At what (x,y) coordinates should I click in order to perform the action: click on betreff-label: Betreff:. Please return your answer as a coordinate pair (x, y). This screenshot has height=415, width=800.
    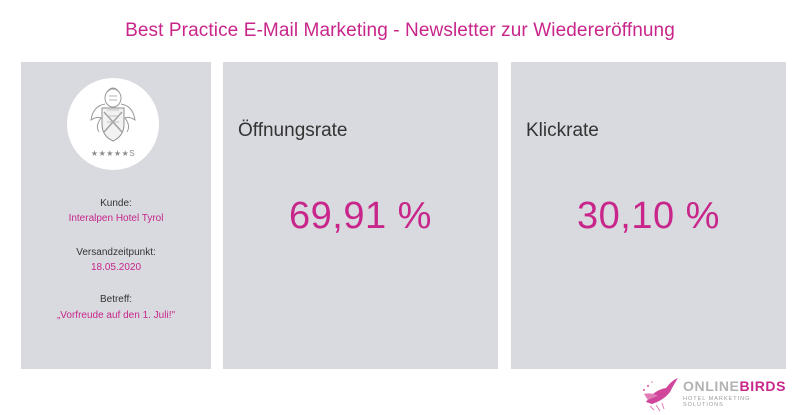
    Looking at the image, I should click on (116, 299).